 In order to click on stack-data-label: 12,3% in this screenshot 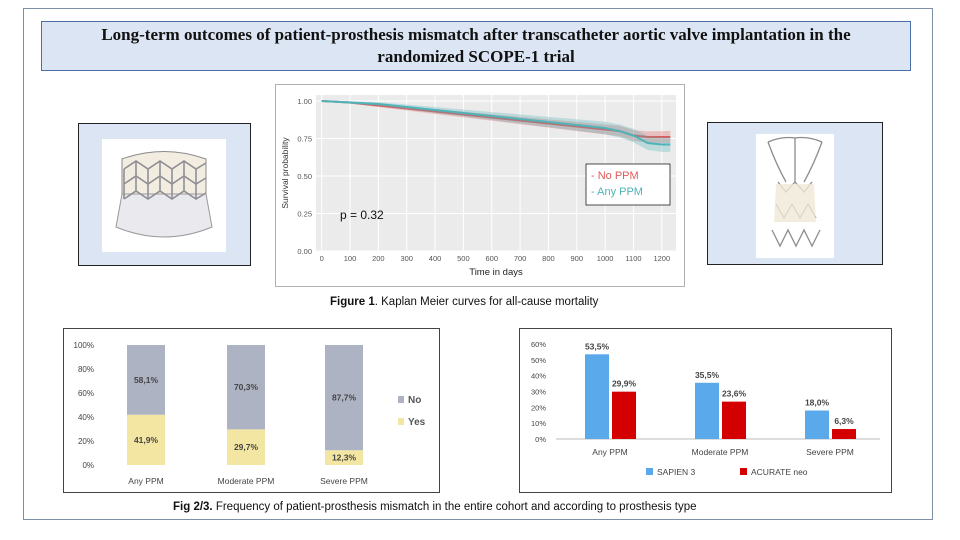, I will do `click(344, 458)`.